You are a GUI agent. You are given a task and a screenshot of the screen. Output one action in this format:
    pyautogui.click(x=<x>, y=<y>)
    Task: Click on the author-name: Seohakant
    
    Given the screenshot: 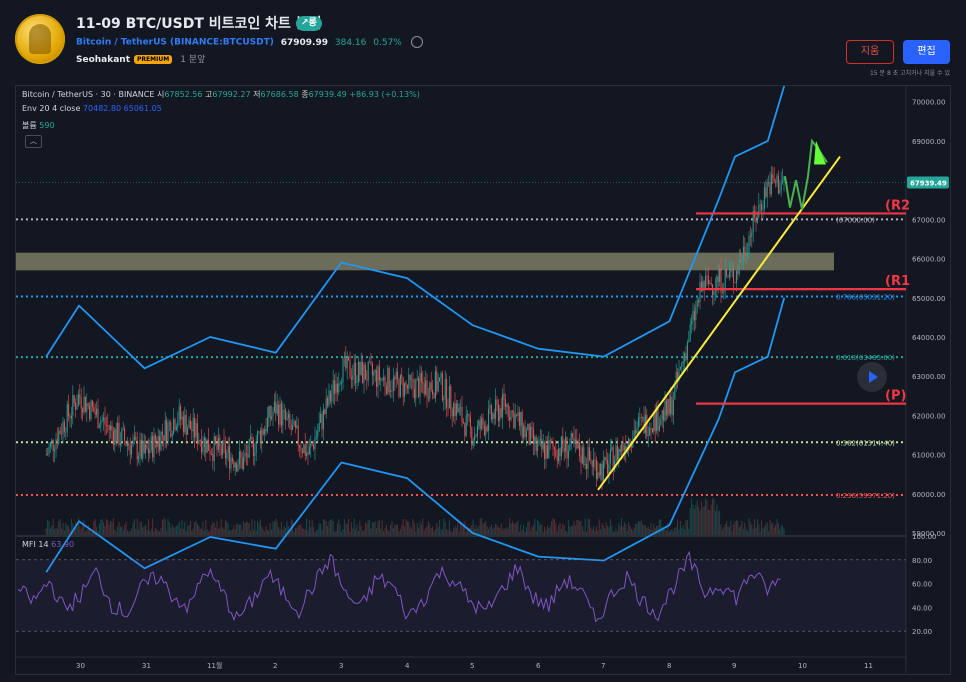 What is the action you would take?
    pyautogui.click(x=103, y=60)
    